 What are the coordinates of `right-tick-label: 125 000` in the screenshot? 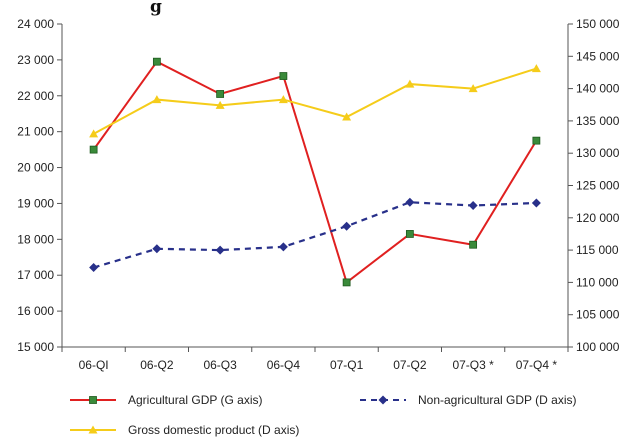 It's located at (598, 186).